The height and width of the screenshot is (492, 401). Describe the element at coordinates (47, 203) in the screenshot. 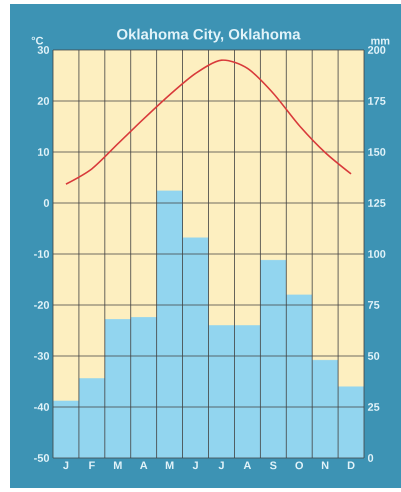

I see `y-tick-label: 0` at that location.